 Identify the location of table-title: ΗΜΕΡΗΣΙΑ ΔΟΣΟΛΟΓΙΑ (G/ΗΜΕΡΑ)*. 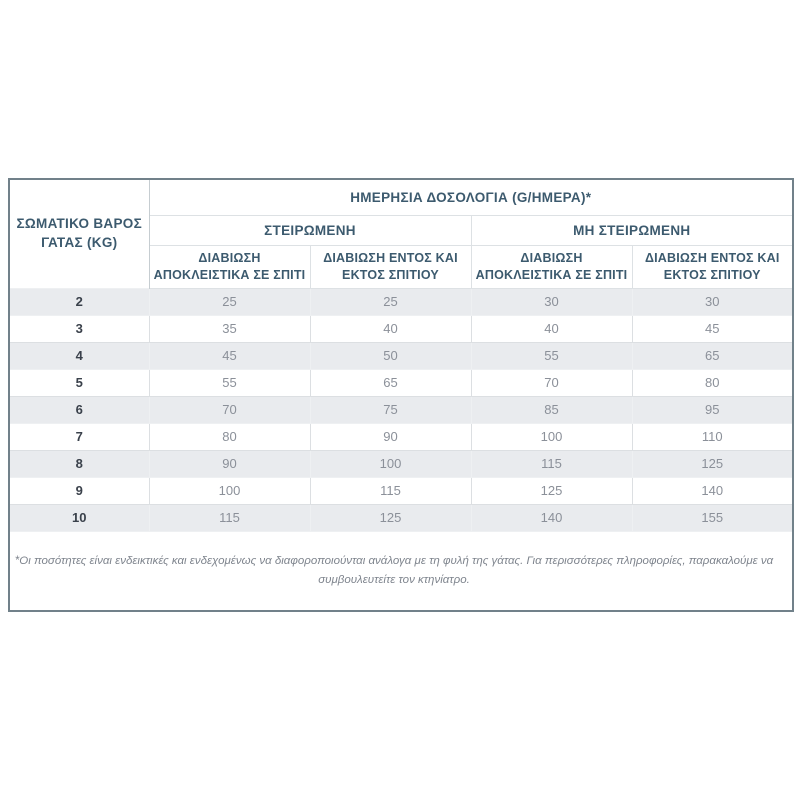
(471, 197).